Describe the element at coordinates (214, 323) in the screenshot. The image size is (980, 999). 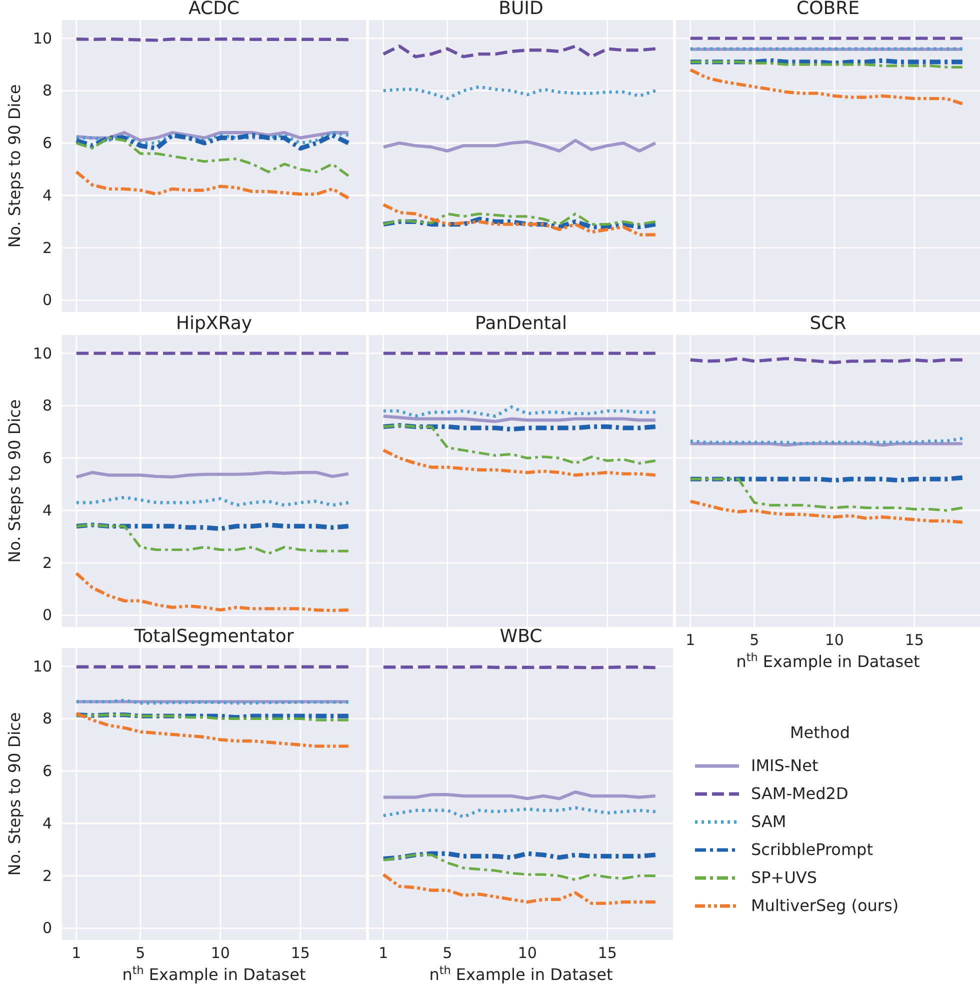
I see `chart-title: HipXRay` at that location.